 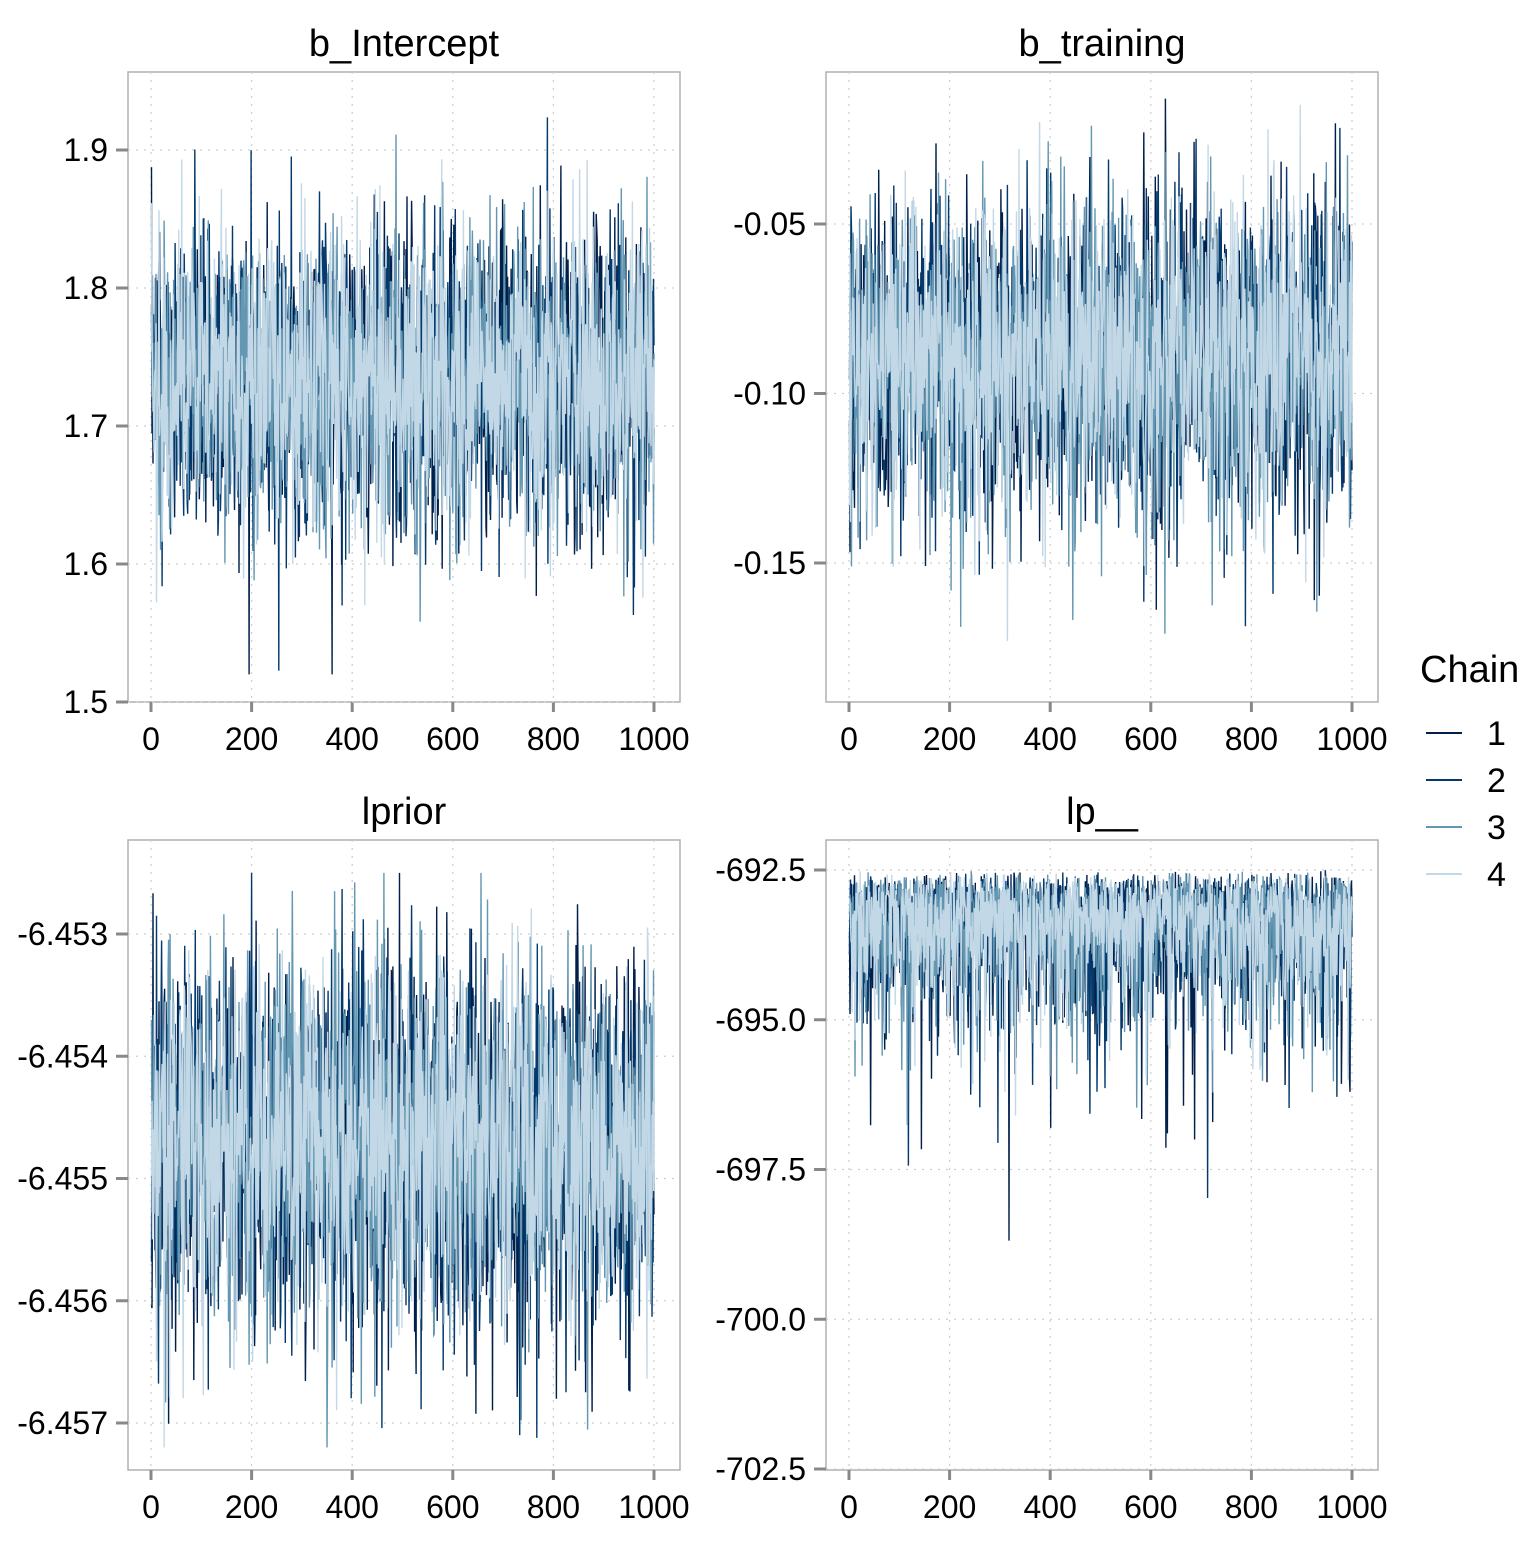 I want to click on y-tick-label: -700.0, so click(x=760, y=1319).